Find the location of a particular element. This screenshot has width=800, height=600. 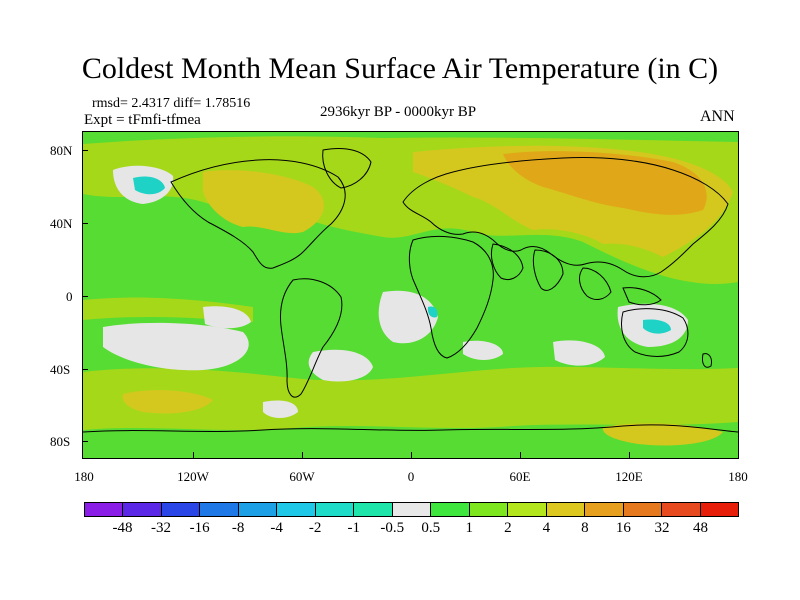

lon-label-0: 0 is located at coordinates (411, 476).